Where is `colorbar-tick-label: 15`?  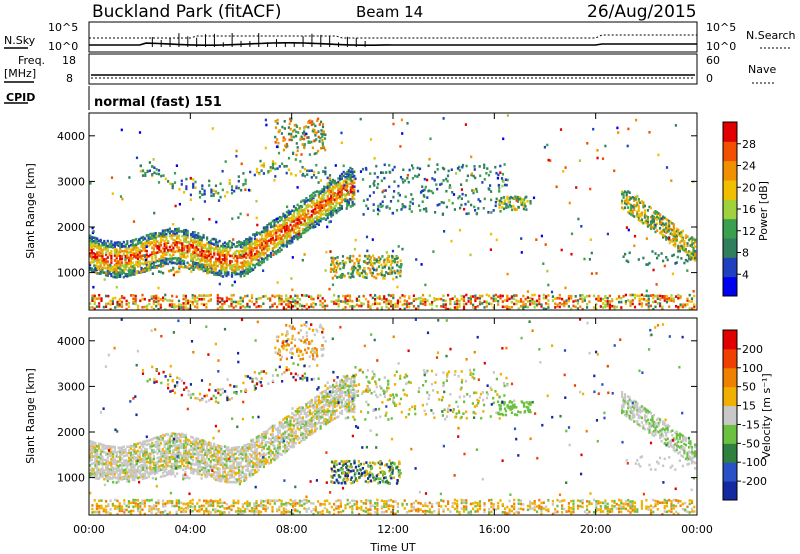 colorbar-tick-label: 15 is located at coordinates (749, 406).